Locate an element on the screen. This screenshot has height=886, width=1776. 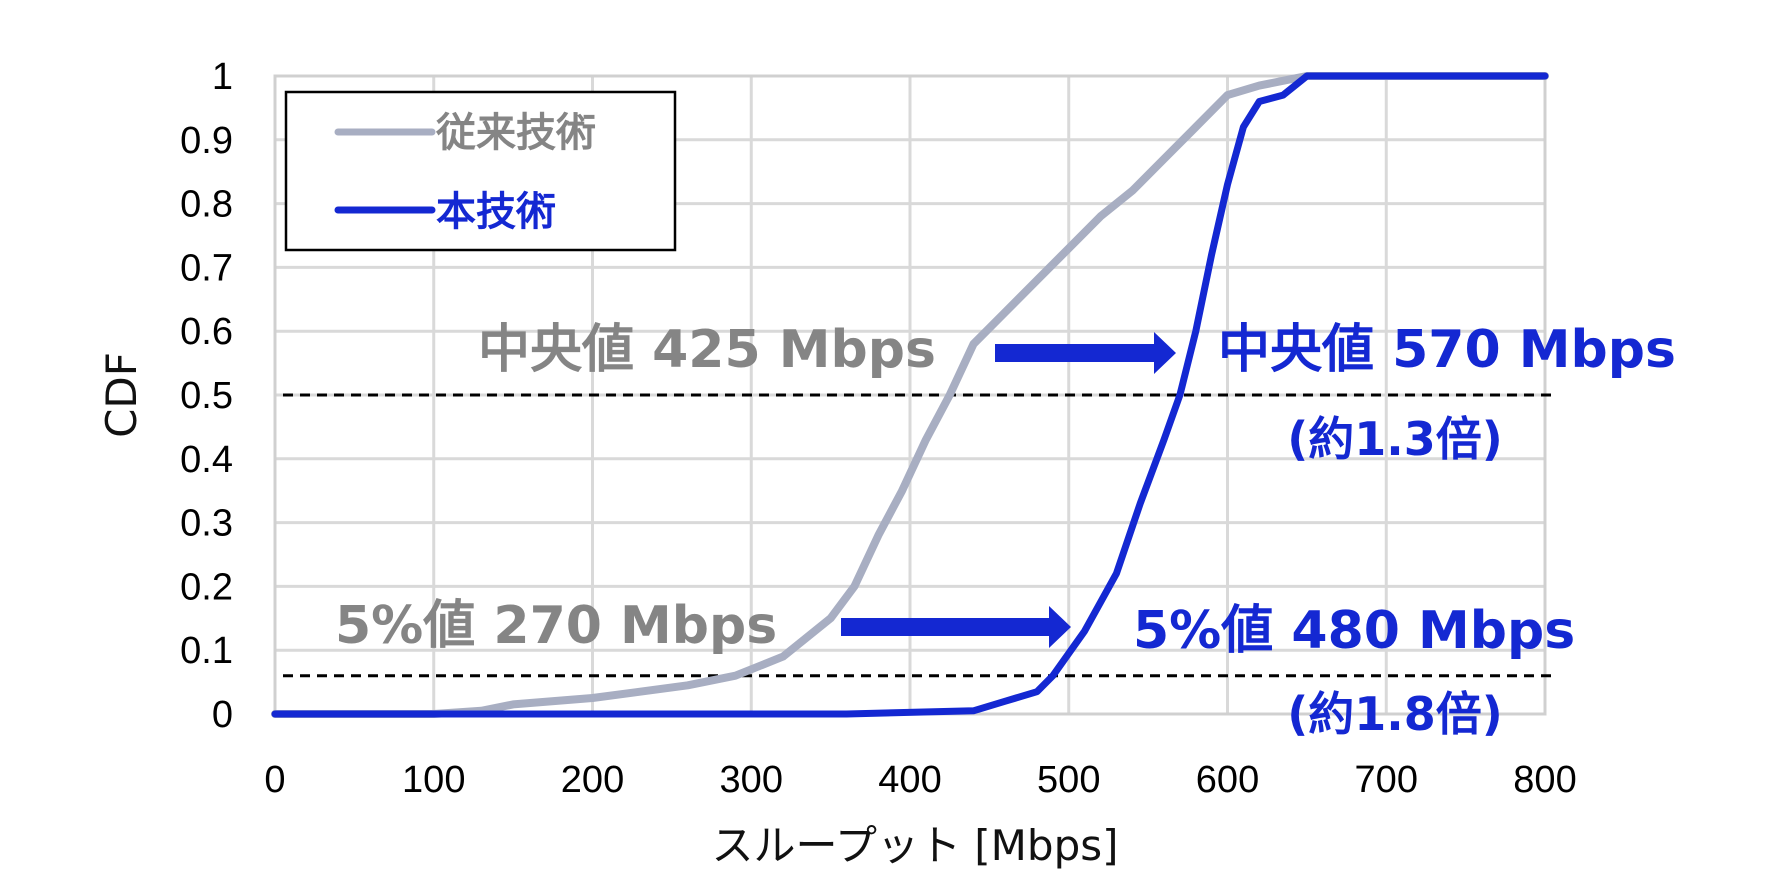
x-tick-label: 0 is located at coordinates (274, 780).